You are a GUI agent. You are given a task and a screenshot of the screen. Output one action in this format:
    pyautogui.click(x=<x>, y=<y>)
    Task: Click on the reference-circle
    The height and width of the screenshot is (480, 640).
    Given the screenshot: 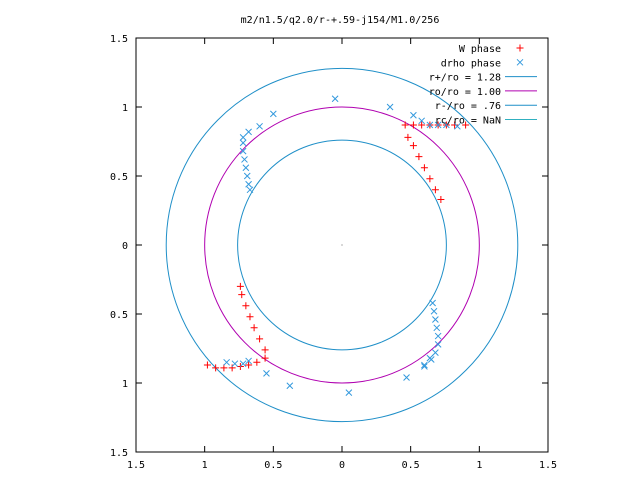 What is the action you would take?
    pyautogui.click(x=342, y=245)
    